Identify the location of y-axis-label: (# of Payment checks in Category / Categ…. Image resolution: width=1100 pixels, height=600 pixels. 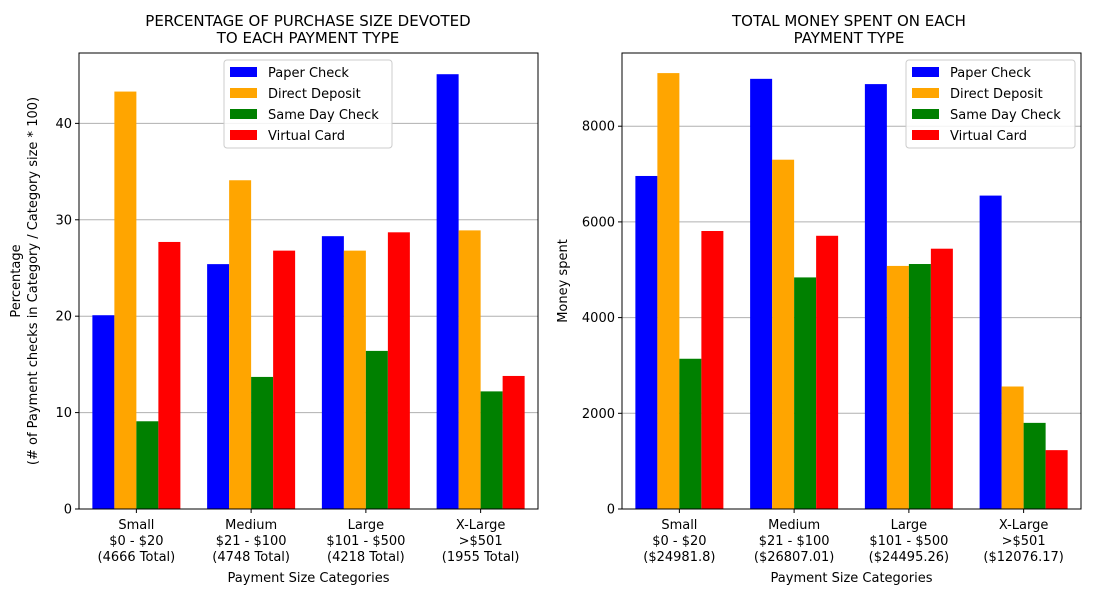
(33, 281).